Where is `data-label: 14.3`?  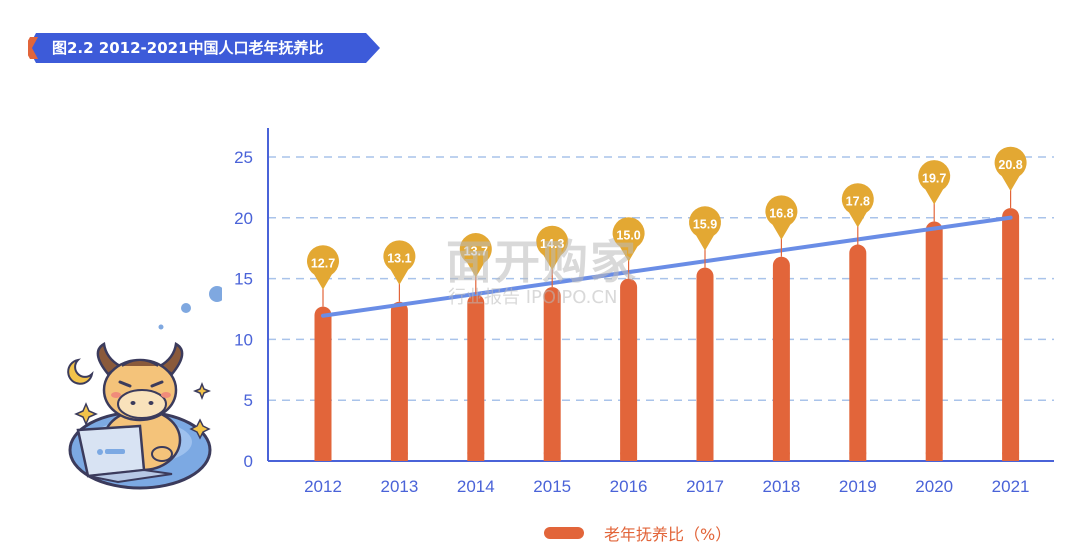 data-label: 14.3 is located at coordinates (552, 244).